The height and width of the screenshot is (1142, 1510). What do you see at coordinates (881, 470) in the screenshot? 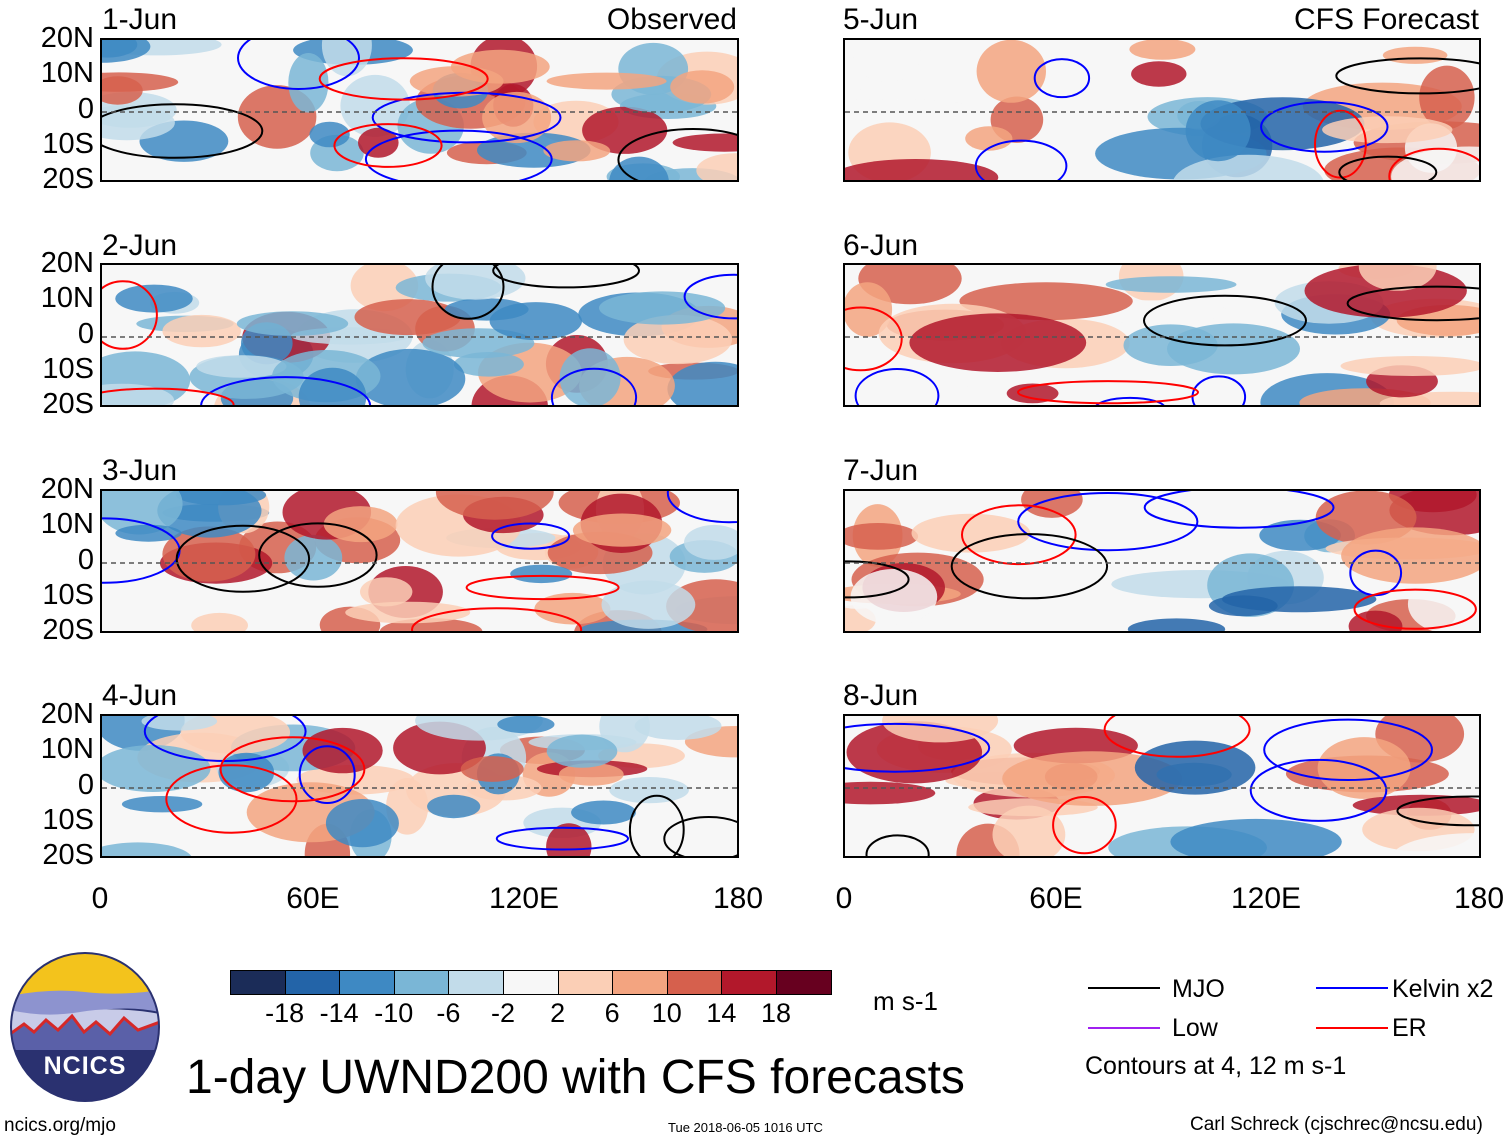
I see `panel-date: 7-Jun` at bounding box center [881, 470].